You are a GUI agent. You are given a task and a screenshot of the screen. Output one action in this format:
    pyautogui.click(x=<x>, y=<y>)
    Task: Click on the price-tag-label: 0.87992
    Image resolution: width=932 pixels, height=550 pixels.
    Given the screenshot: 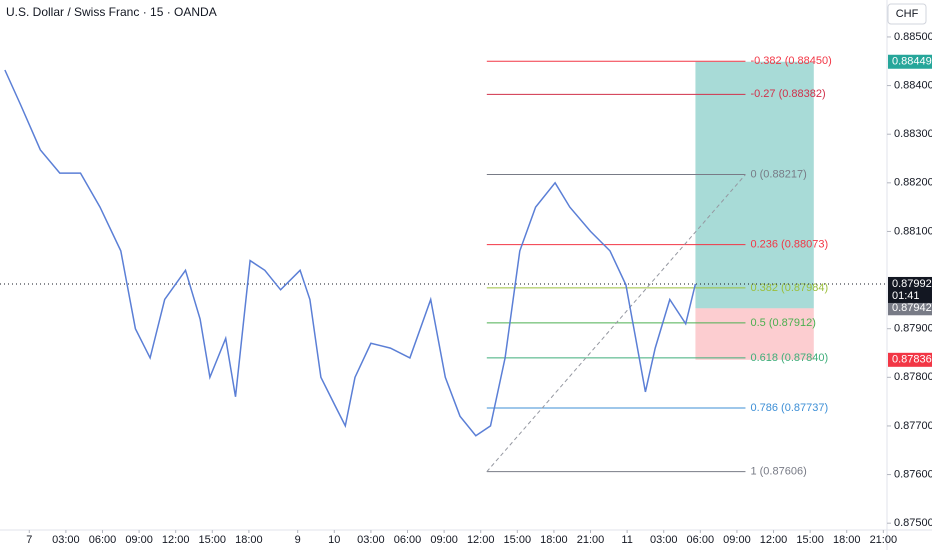 What is the action you would take?
    pyautogui.click(x=912, y=284)
    